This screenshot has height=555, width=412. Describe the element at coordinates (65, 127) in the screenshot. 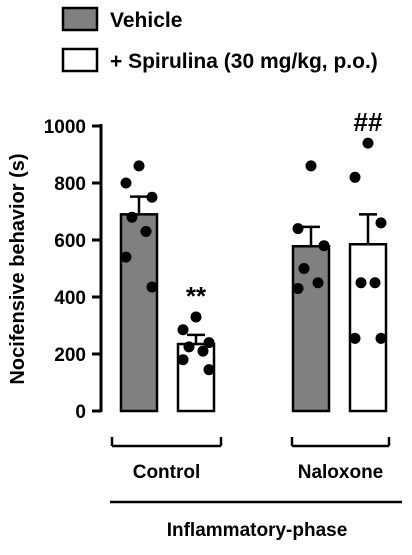

I see `y-tick-label-1000: 1000` at that location.